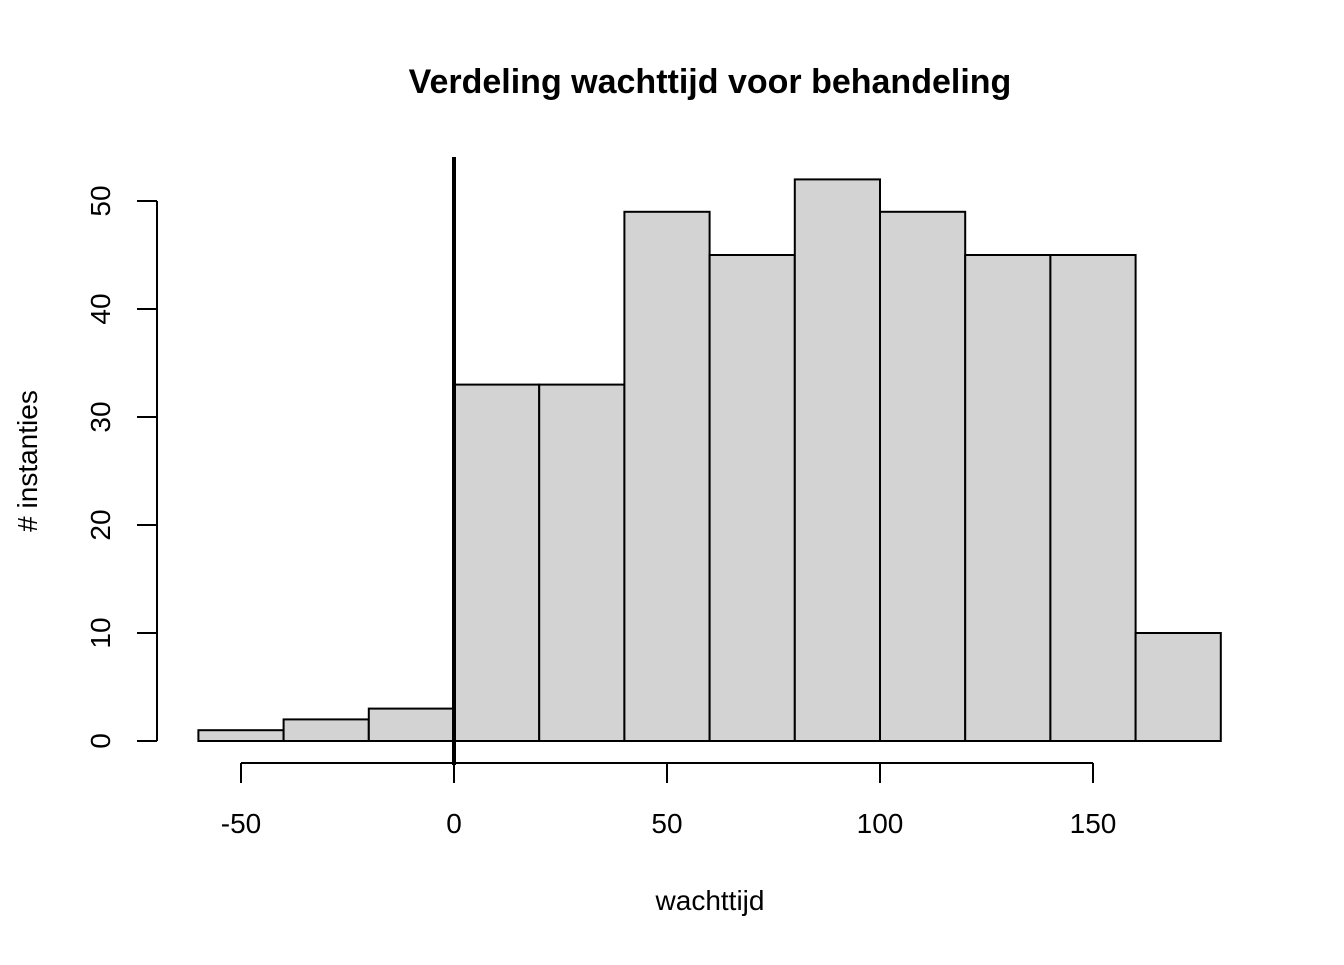 The image size is (1344, 965). Describe the element at coordinates (121, 467) in the screenshot. I see `y-axis: 0 10 20 30 40 50` at that location.